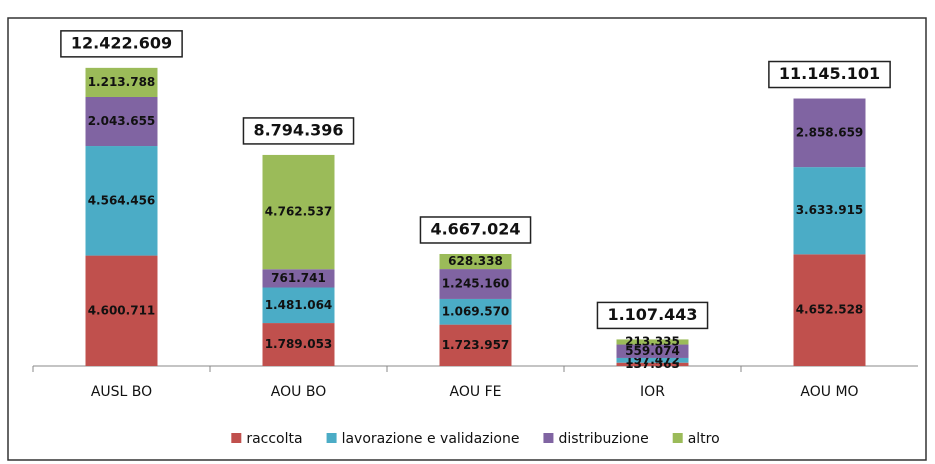 This screenshot has height=464, width=935. I want to click on data-label: 4.762.537, so click(299, 212).